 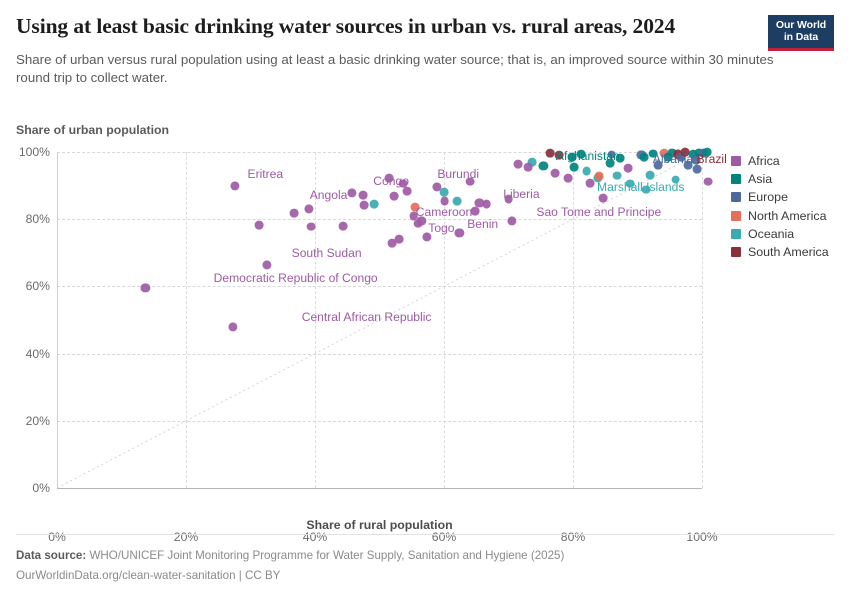 I want to click on legend-item-label: South America, so click(x=788, y=252).